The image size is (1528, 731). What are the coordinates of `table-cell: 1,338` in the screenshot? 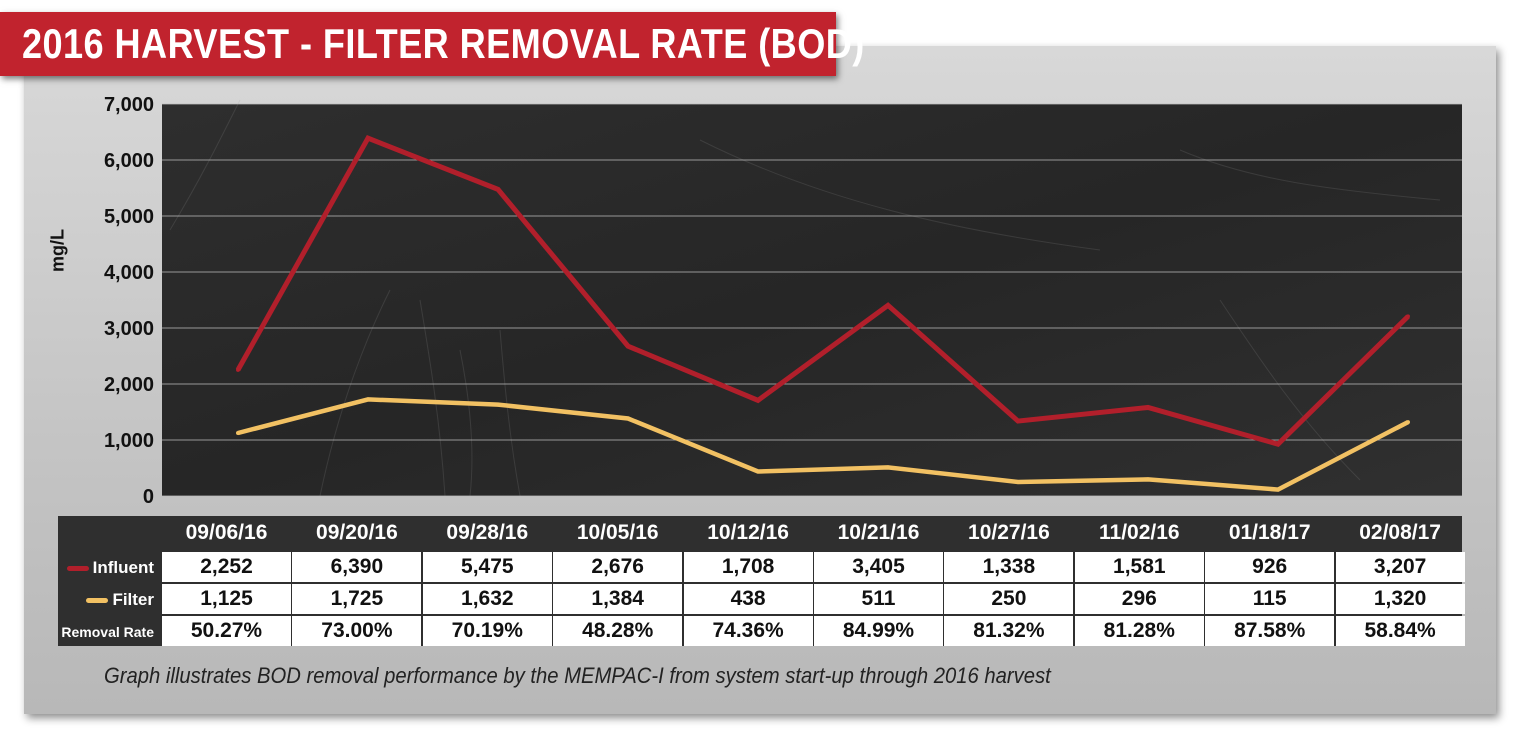 It's located at (1009, 567).